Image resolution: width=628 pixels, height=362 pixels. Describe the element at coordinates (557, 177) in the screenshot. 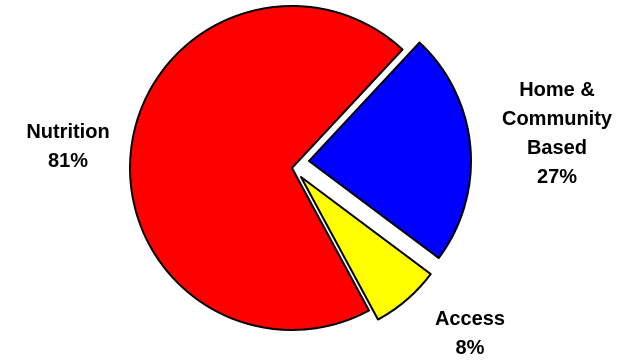

I see `data-label-line: 27%` at that location.